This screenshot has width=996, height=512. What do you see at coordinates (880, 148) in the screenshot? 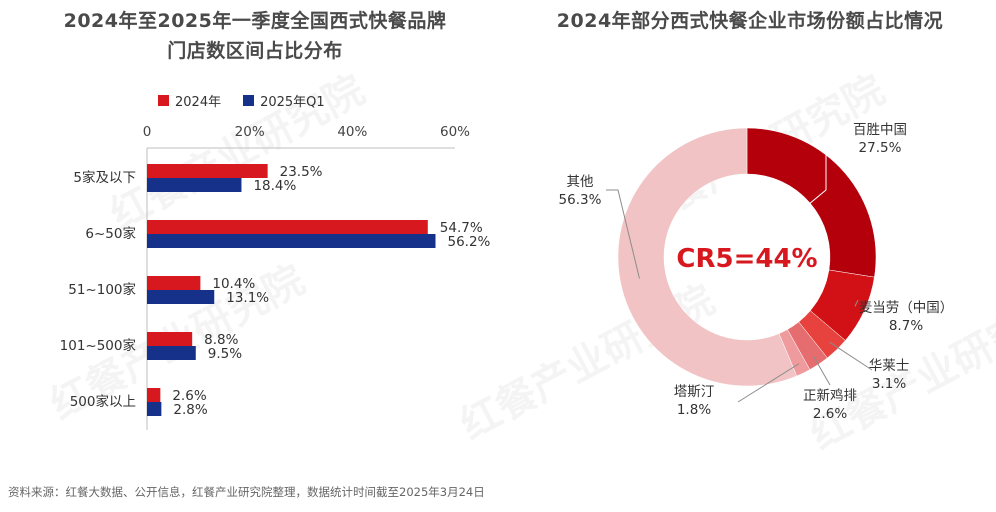
I see `slice-value-label-0: 27.5%` at bounding box center [880, 148].